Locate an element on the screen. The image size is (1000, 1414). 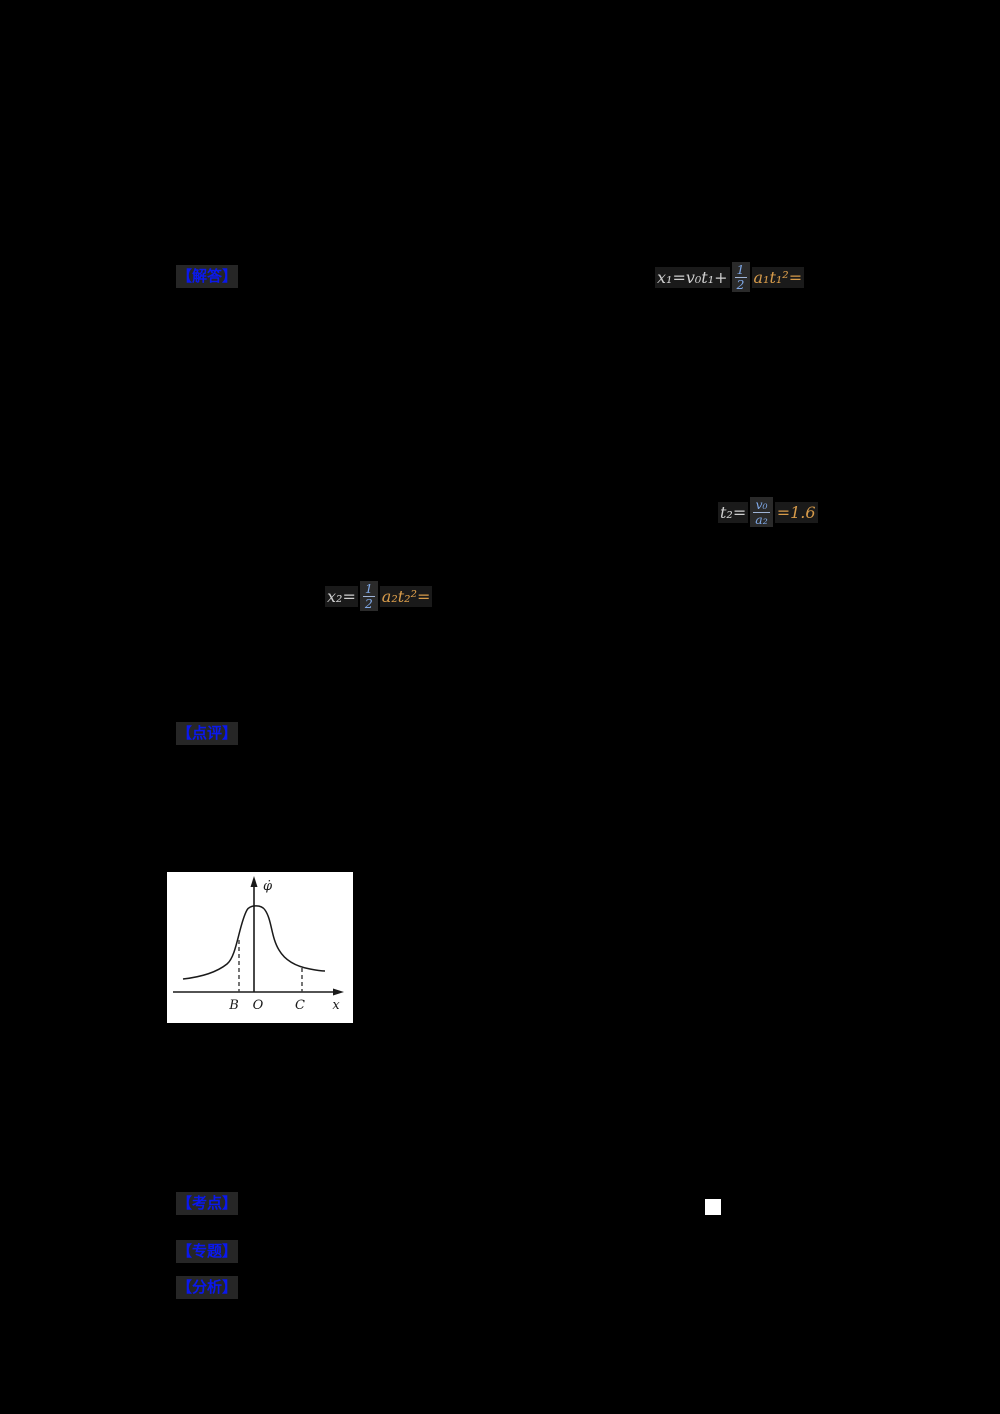
section-label-jieda: 【解答】 is located at coordinates (207, 276).